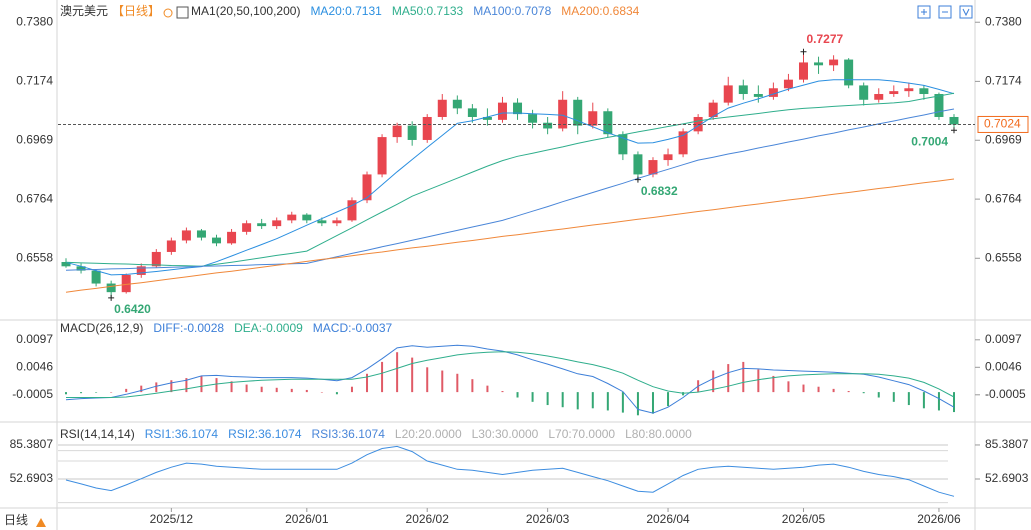 This screenshot has width=1031, height=530. Describe the element at coordinates (353, 328) in the screenshot. I see `legend-entry: MACD:-0.0037` at that location.